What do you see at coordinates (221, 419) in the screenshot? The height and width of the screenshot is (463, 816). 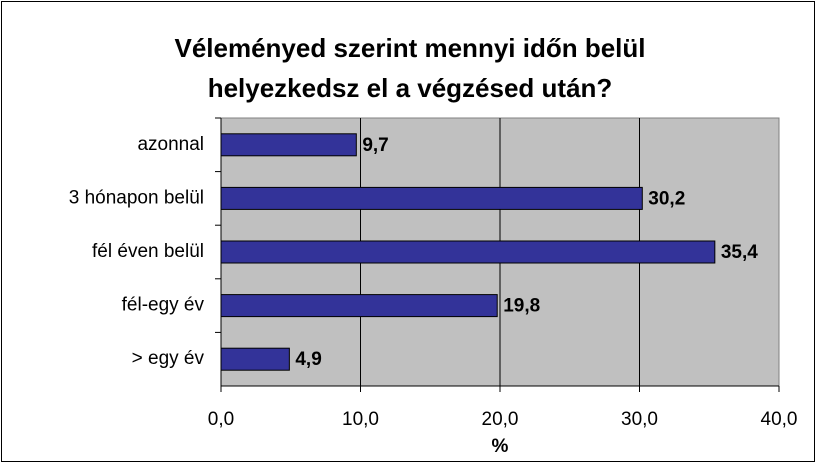 I see `x-tick-label: 0,0` at bounding box center [221, 419].